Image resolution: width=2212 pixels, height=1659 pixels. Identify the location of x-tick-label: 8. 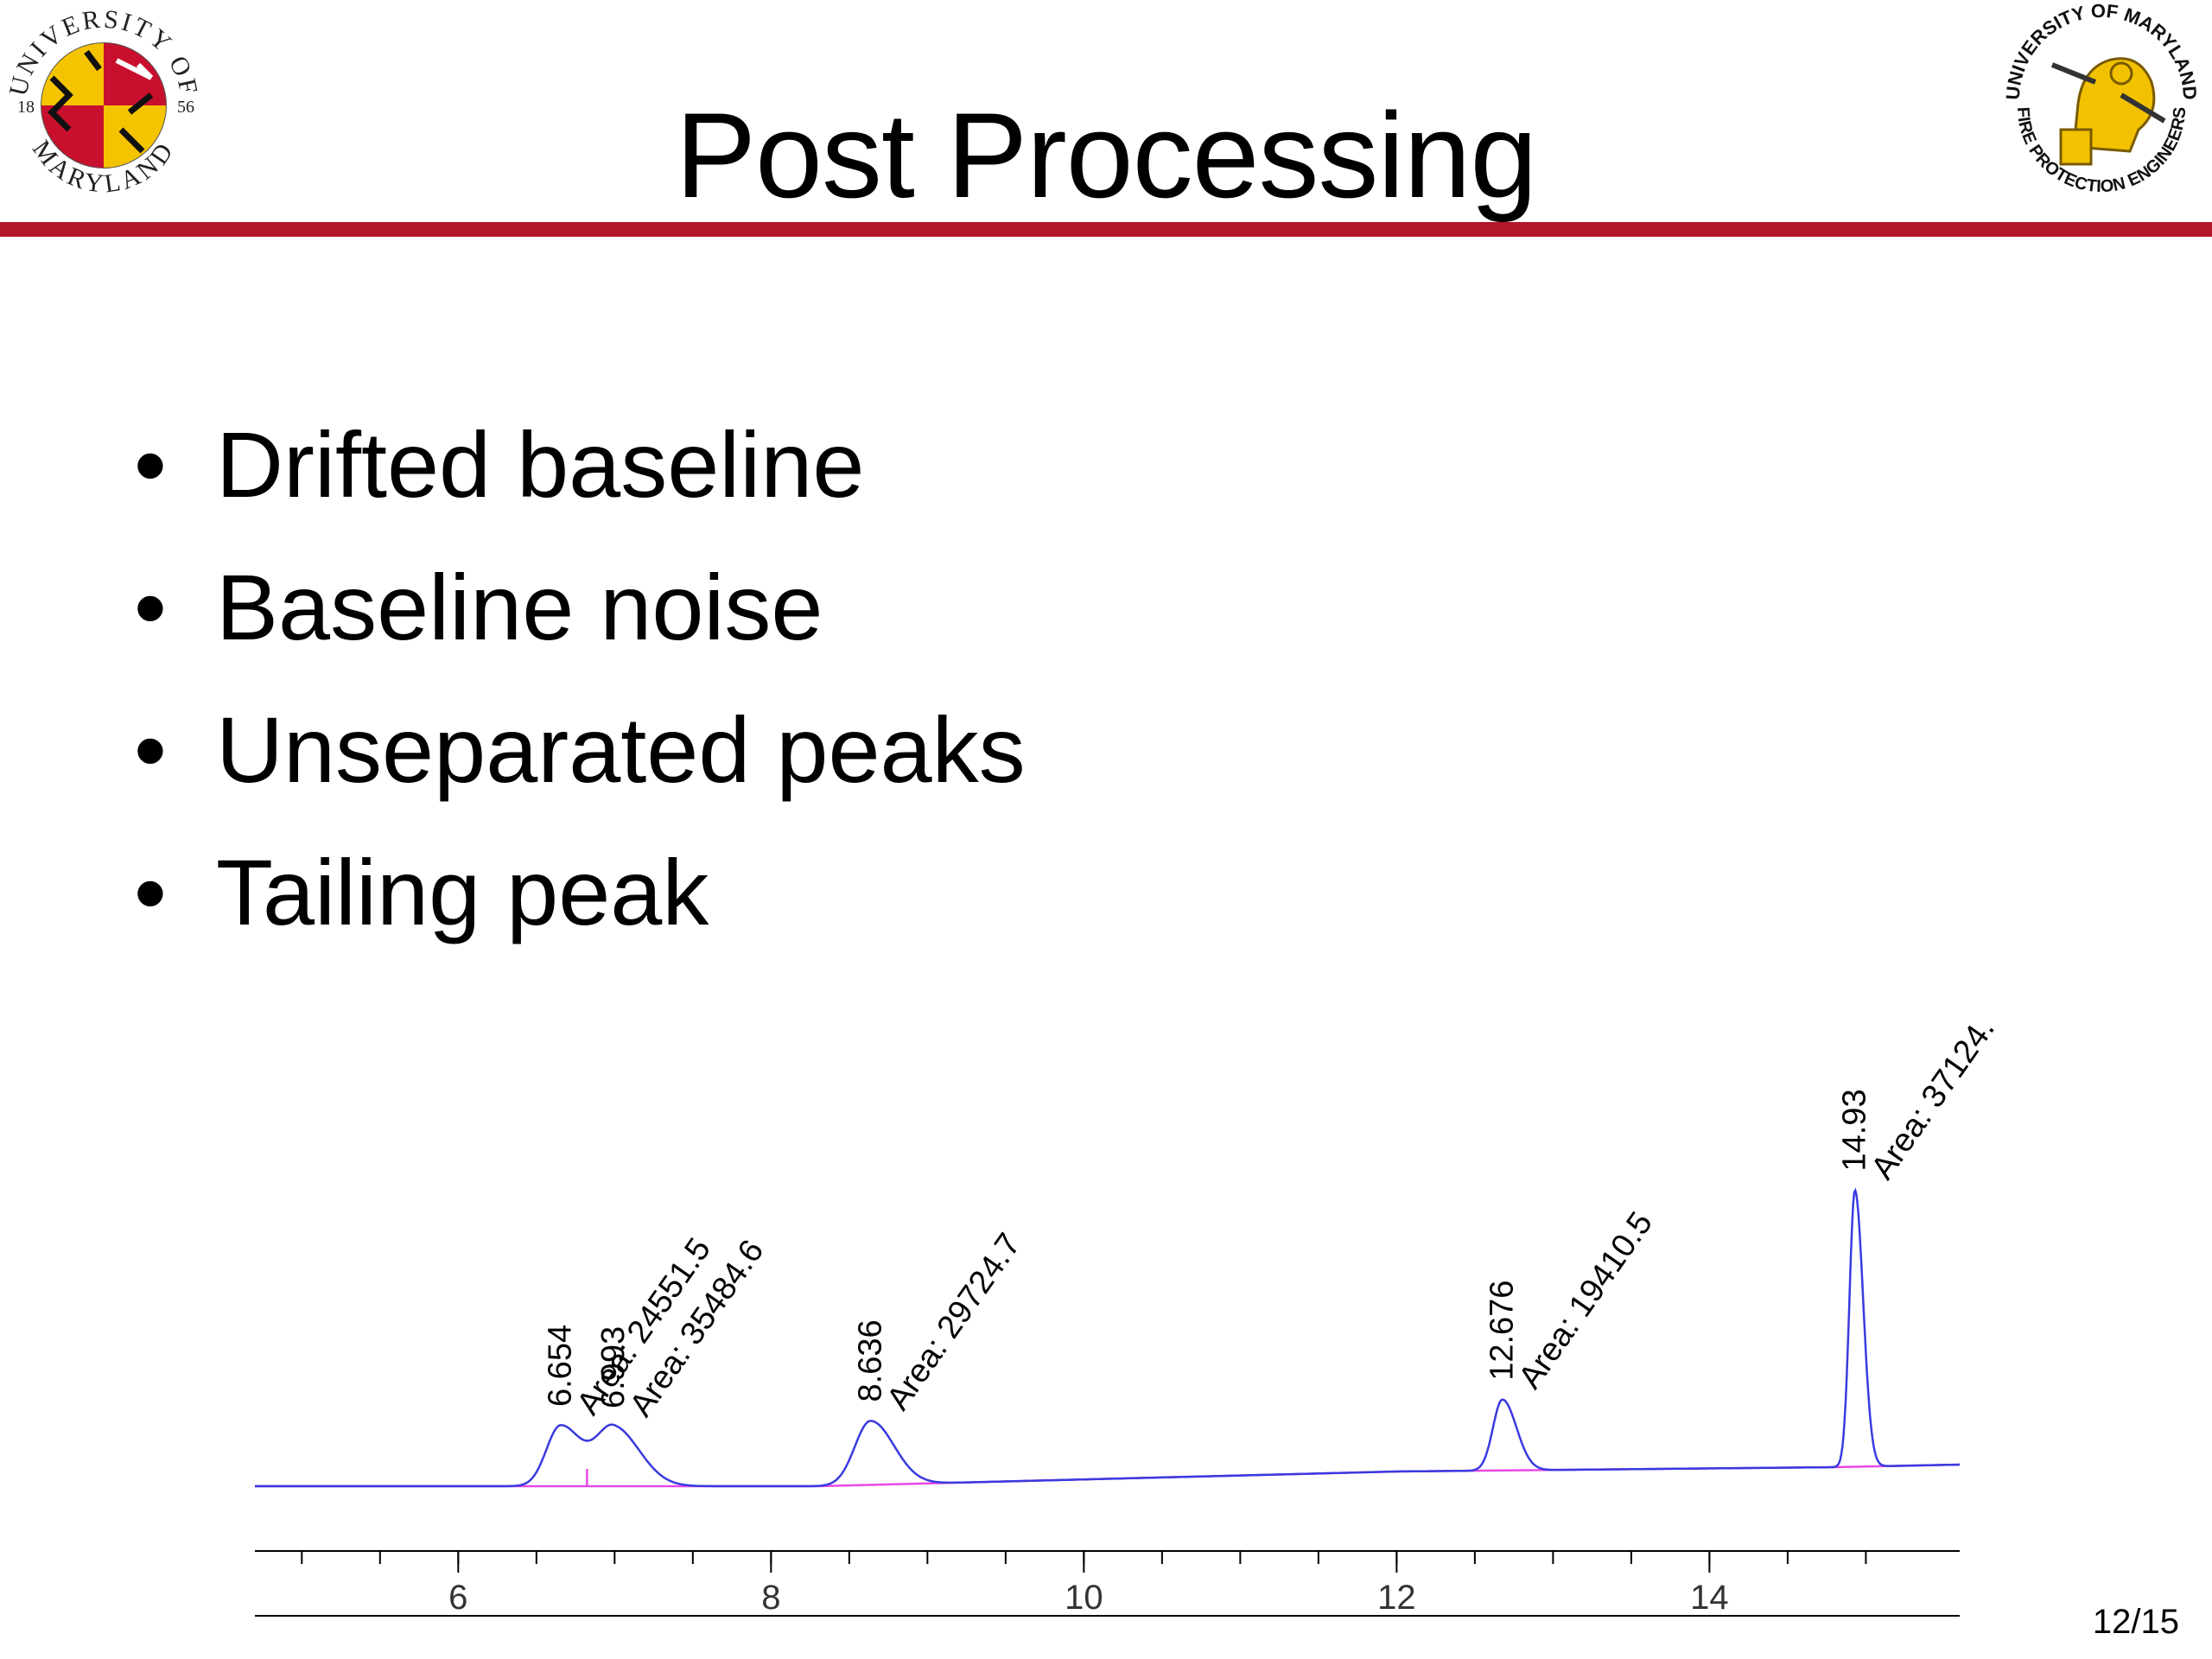
(770, 1598).